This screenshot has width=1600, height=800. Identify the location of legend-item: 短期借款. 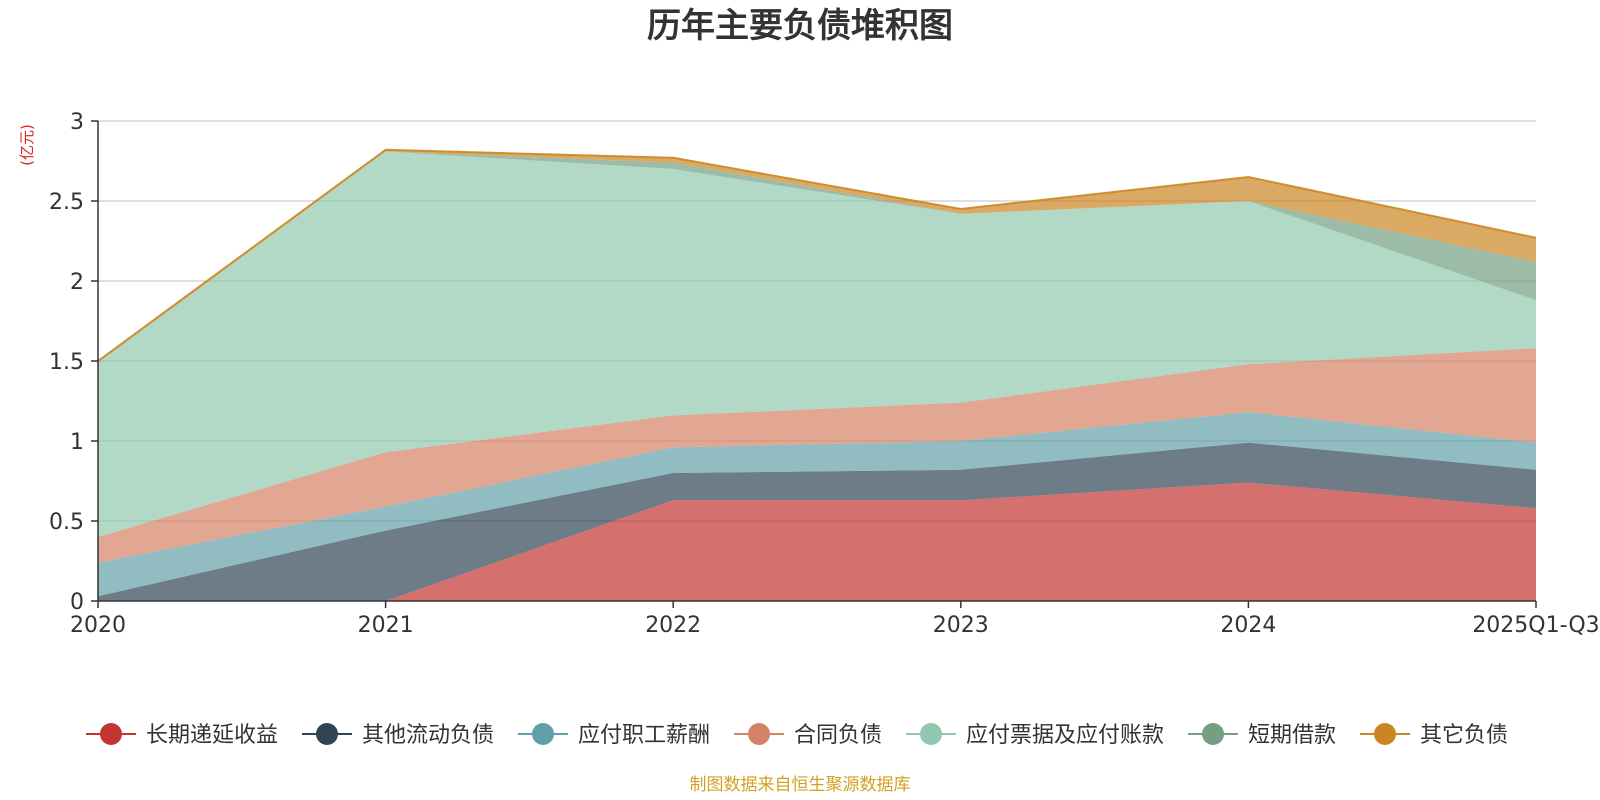
(1262, 735).